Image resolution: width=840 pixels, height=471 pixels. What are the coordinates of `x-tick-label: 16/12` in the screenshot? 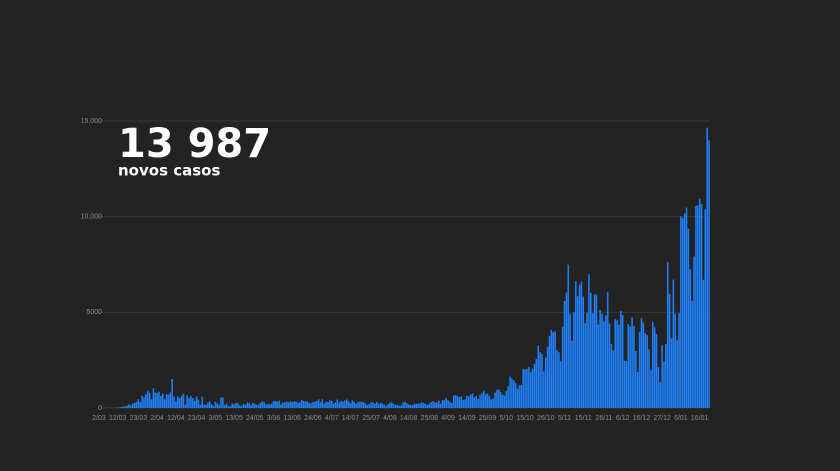 It's located at (642, 418).